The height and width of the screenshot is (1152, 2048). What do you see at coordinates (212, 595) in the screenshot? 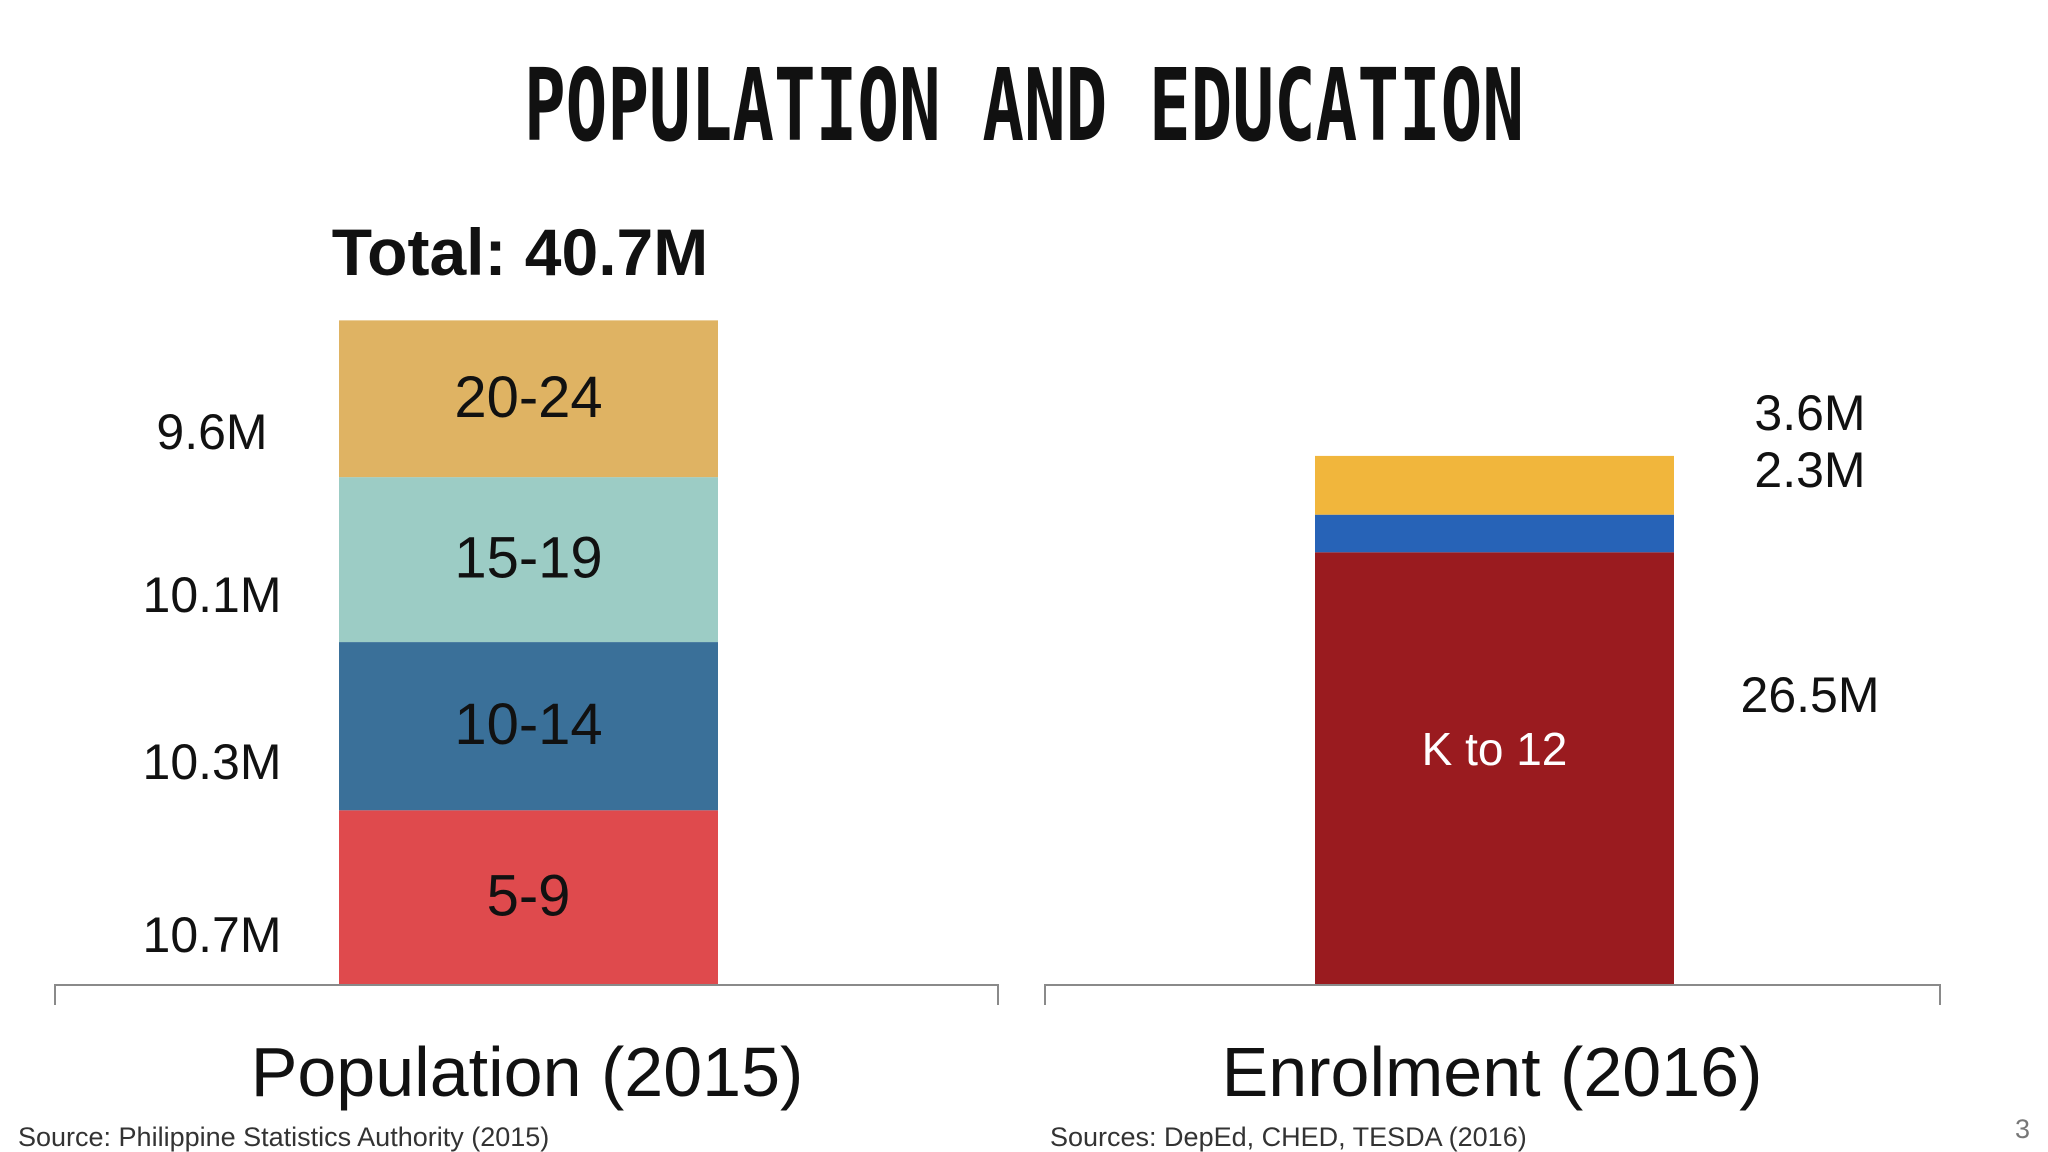
I see `population-value-label: 10.1M` at bounding box center [212, 595].